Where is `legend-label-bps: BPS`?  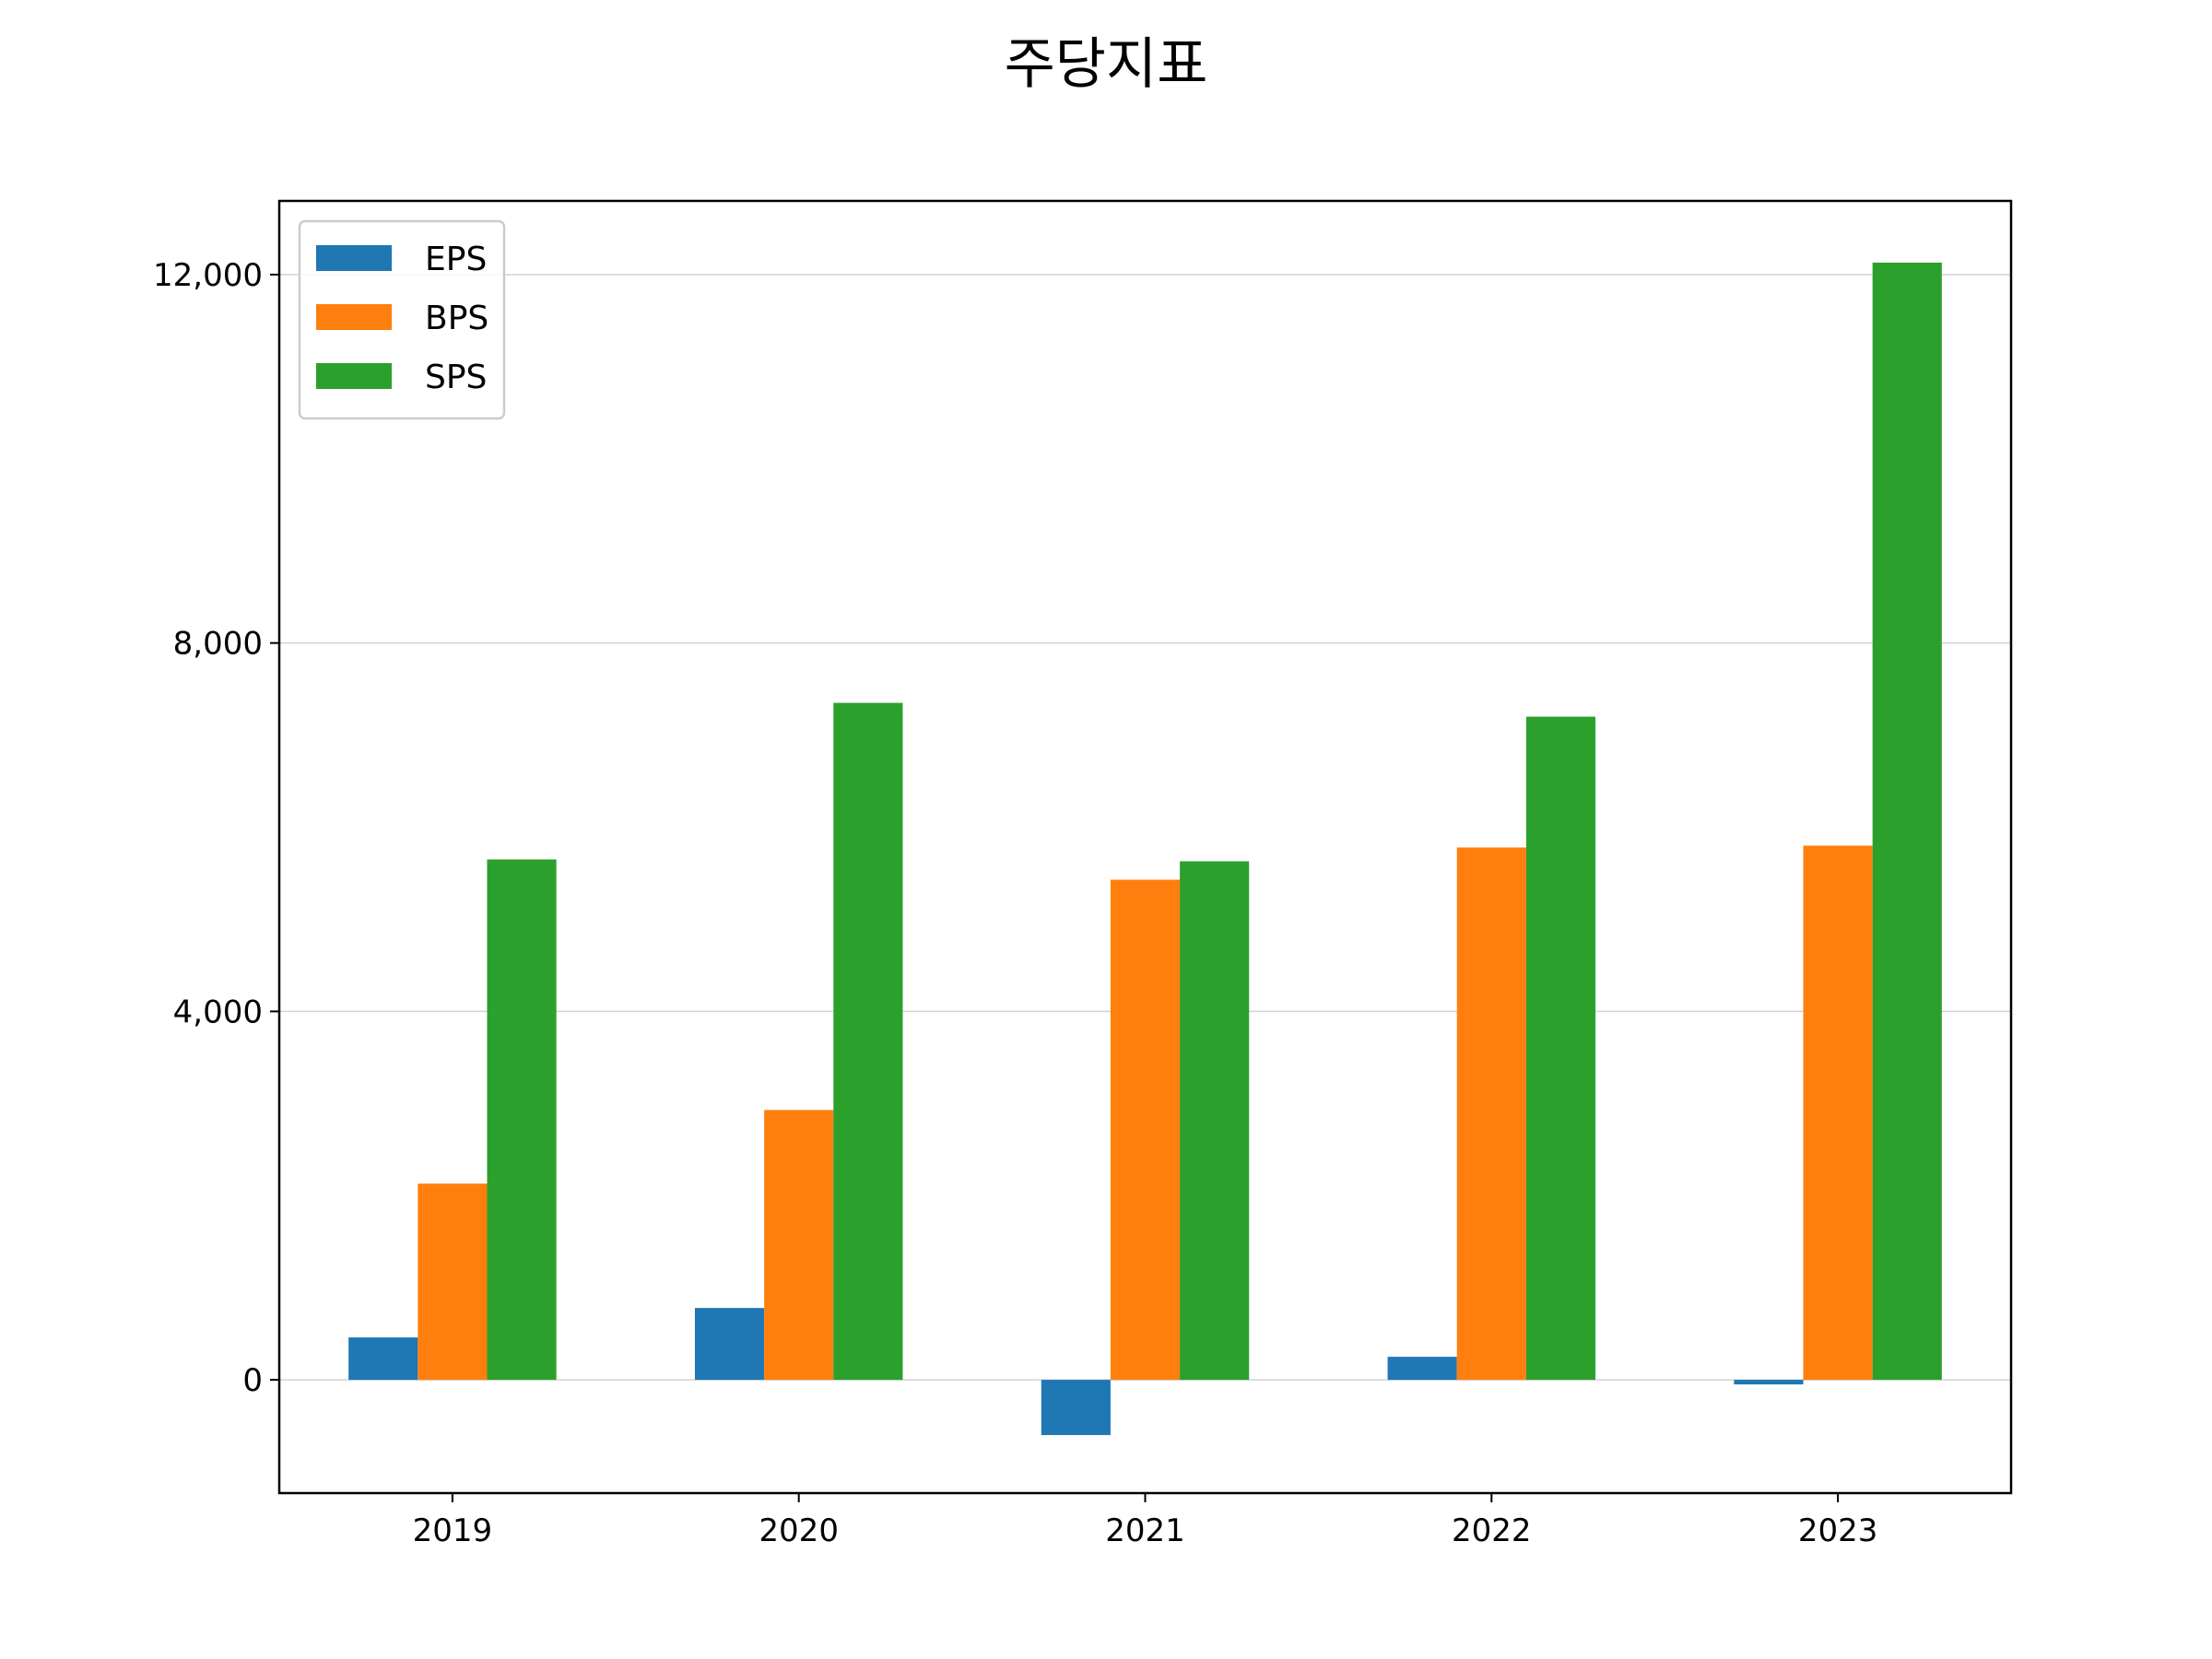 legend-label-bps: BPS is located at coordinates (456, 318).